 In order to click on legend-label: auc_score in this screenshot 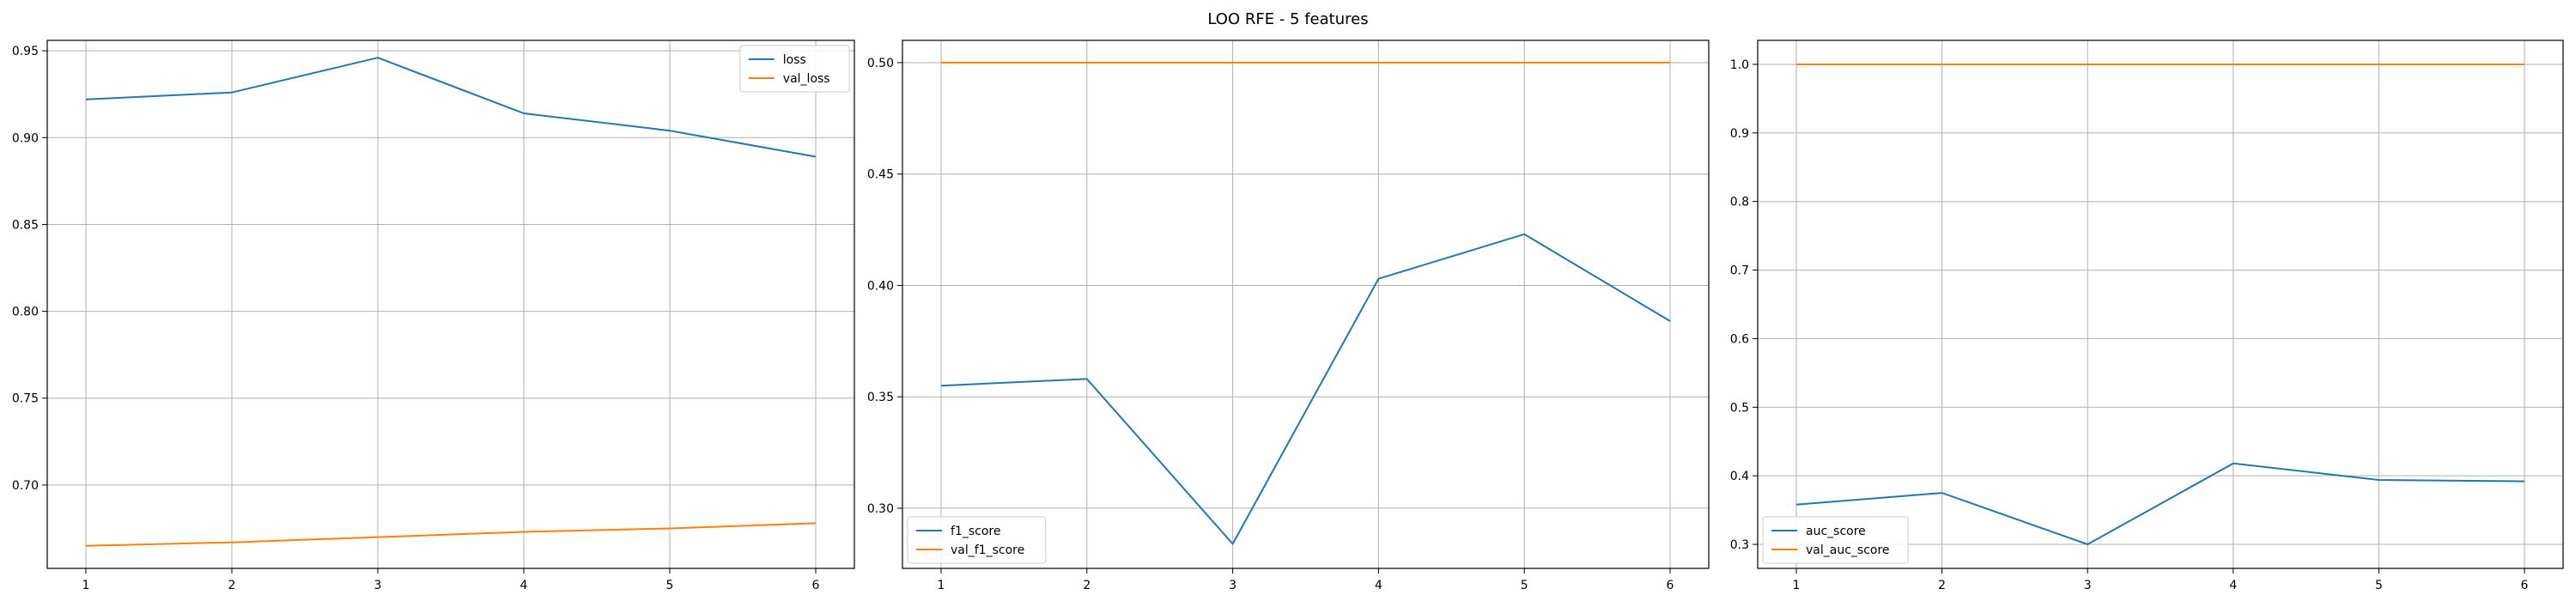, I will do `click(1836, 531)`.